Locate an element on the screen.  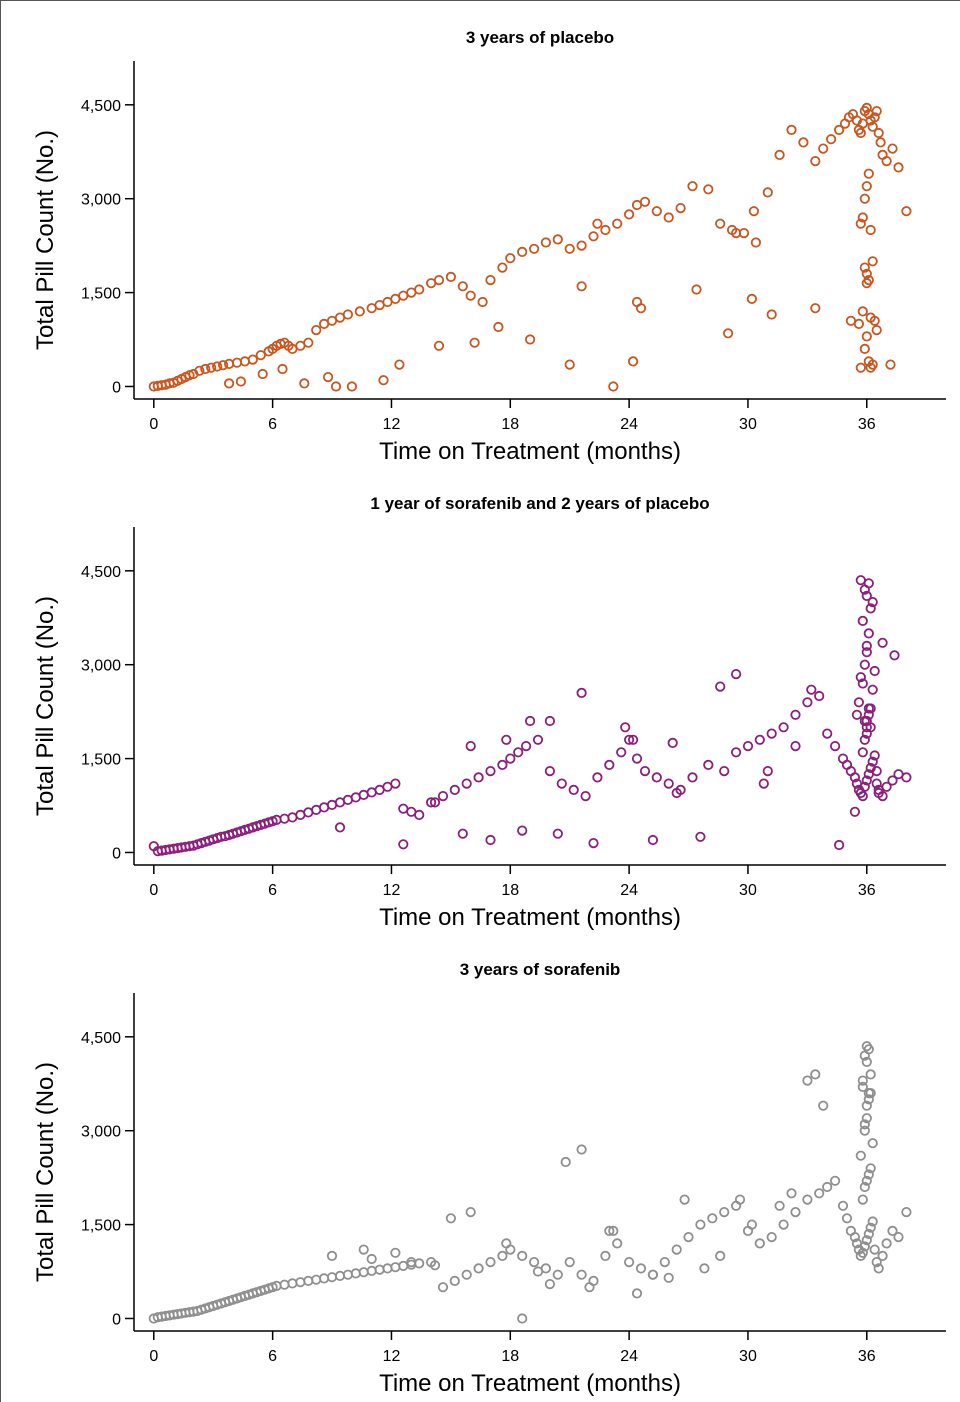
y-tick-label: 3,000 is located at coordinates (101, 666).